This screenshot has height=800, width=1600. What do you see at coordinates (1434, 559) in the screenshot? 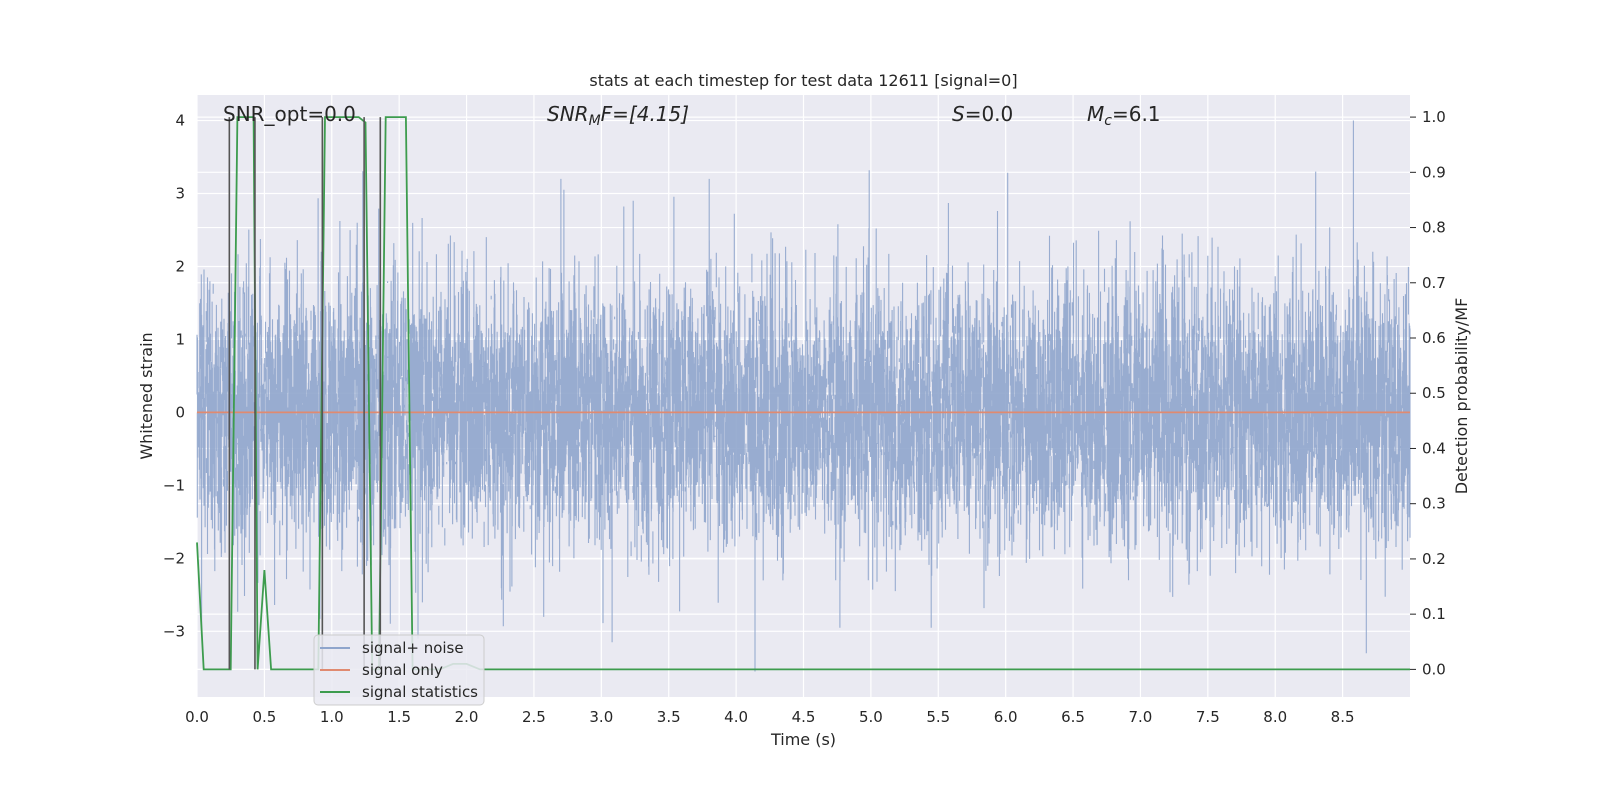
I see `y-right-tick-label: 0.2` at bounding box center [1434, 559].